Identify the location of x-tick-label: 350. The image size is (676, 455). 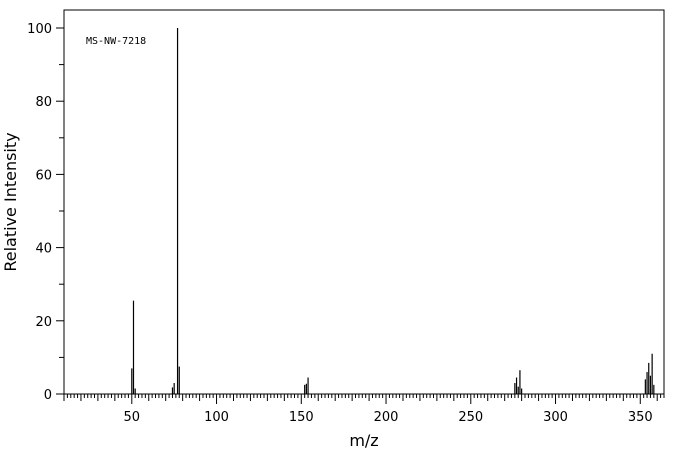
(640, 417).